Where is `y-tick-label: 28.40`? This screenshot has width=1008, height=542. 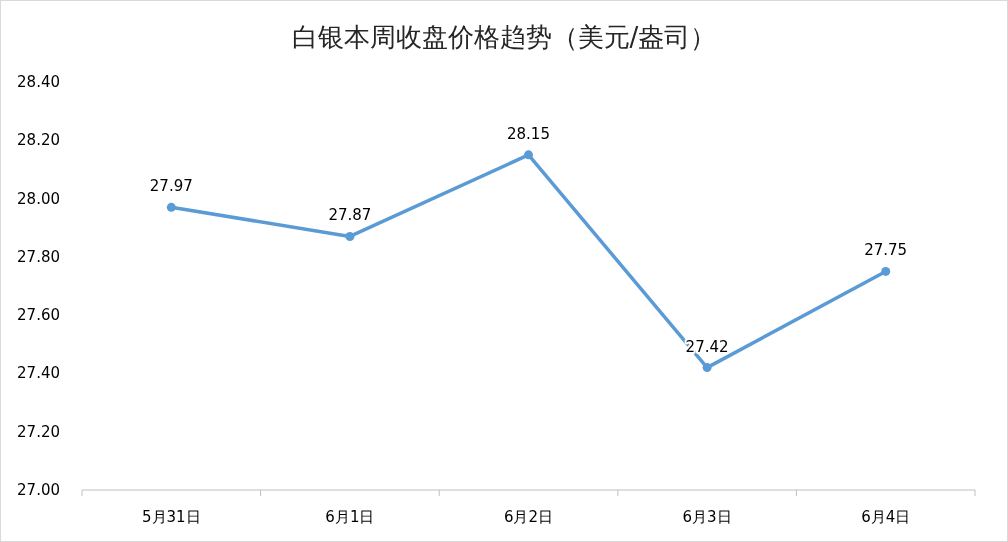
y-tick-label: 28.40 is located at coordinates (38, 82).